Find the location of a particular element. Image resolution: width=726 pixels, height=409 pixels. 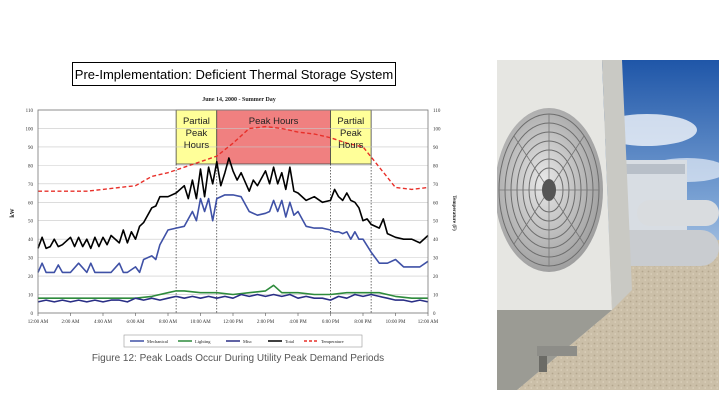

region-label-0: Partial Peak Hours is located at coordinates (196, 133).